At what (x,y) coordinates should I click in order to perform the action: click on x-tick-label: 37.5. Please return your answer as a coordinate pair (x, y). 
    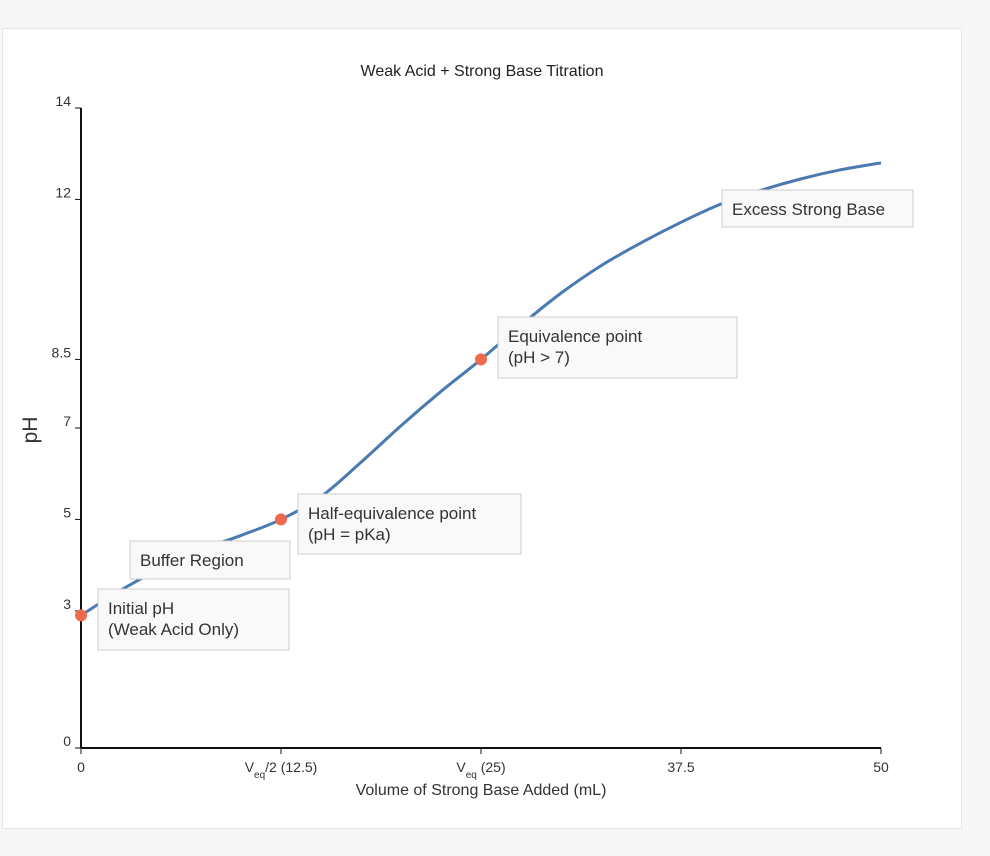
    Looking at the image, I should click on (680, 767).